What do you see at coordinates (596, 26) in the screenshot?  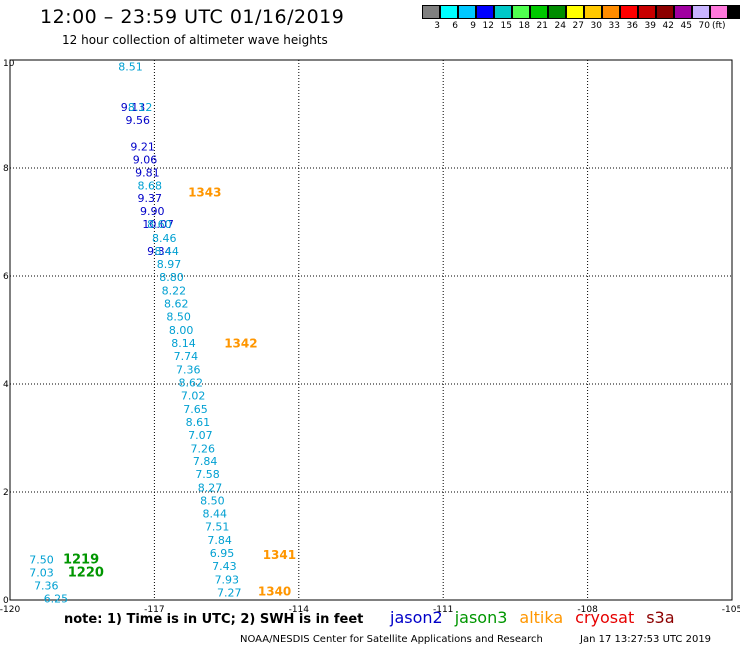 I see `legend-label: 30` at bounding box center [596, 26].